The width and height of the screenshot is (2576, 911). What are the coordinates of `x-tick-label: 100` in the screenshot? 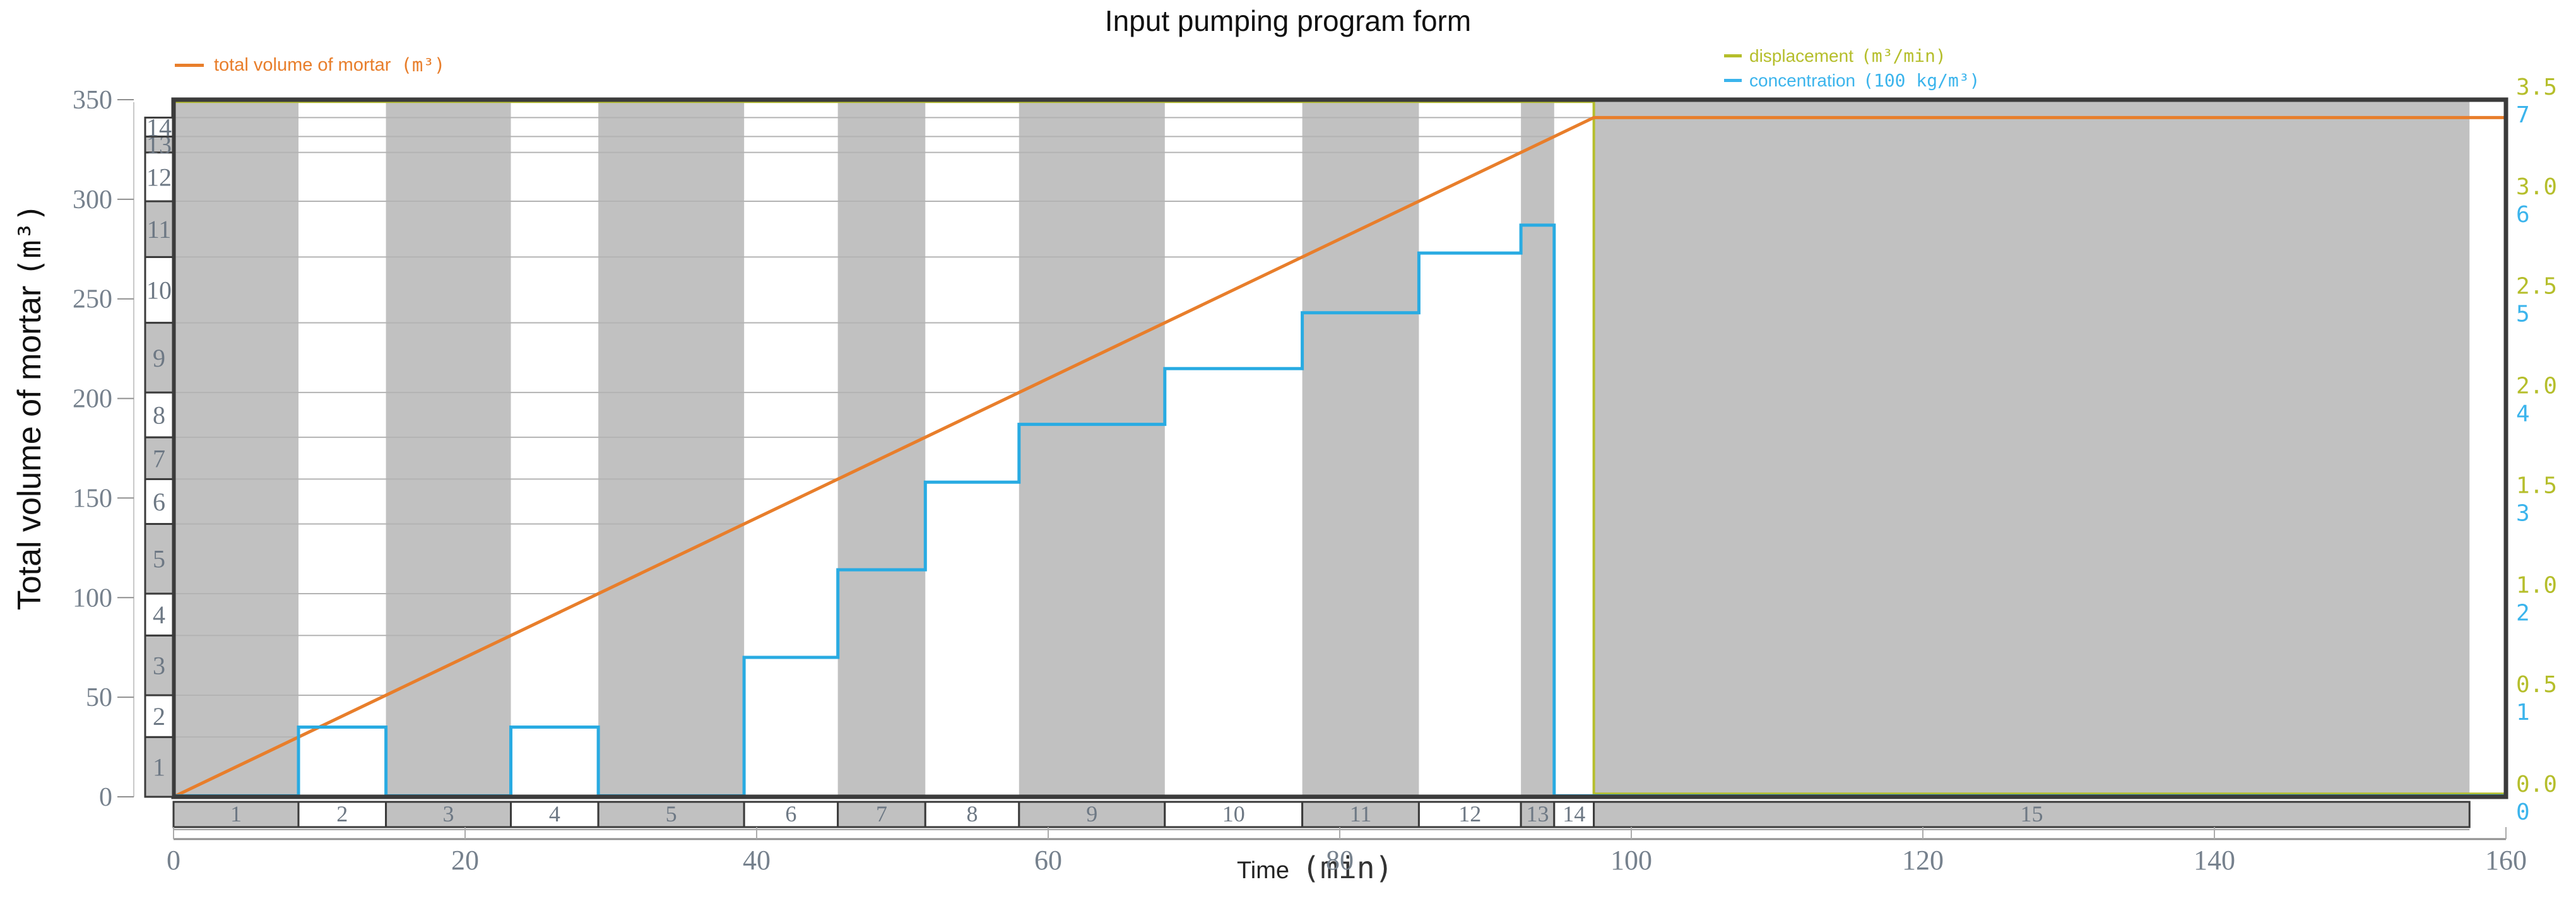 It's located at (1631, 861).